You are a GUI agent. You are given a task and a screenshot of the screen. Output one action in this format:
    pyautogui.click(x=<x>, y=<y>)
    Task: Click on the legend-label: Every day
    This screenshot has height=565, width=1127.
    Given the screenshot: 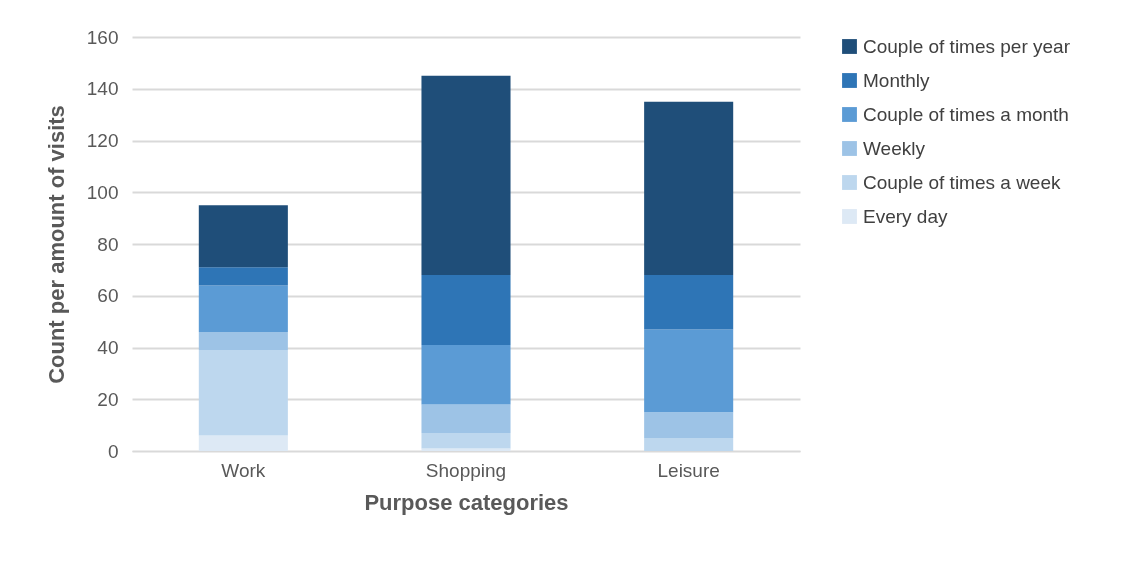 What is the action you would take?
    pyautogui.click(x=905, y=216)
    